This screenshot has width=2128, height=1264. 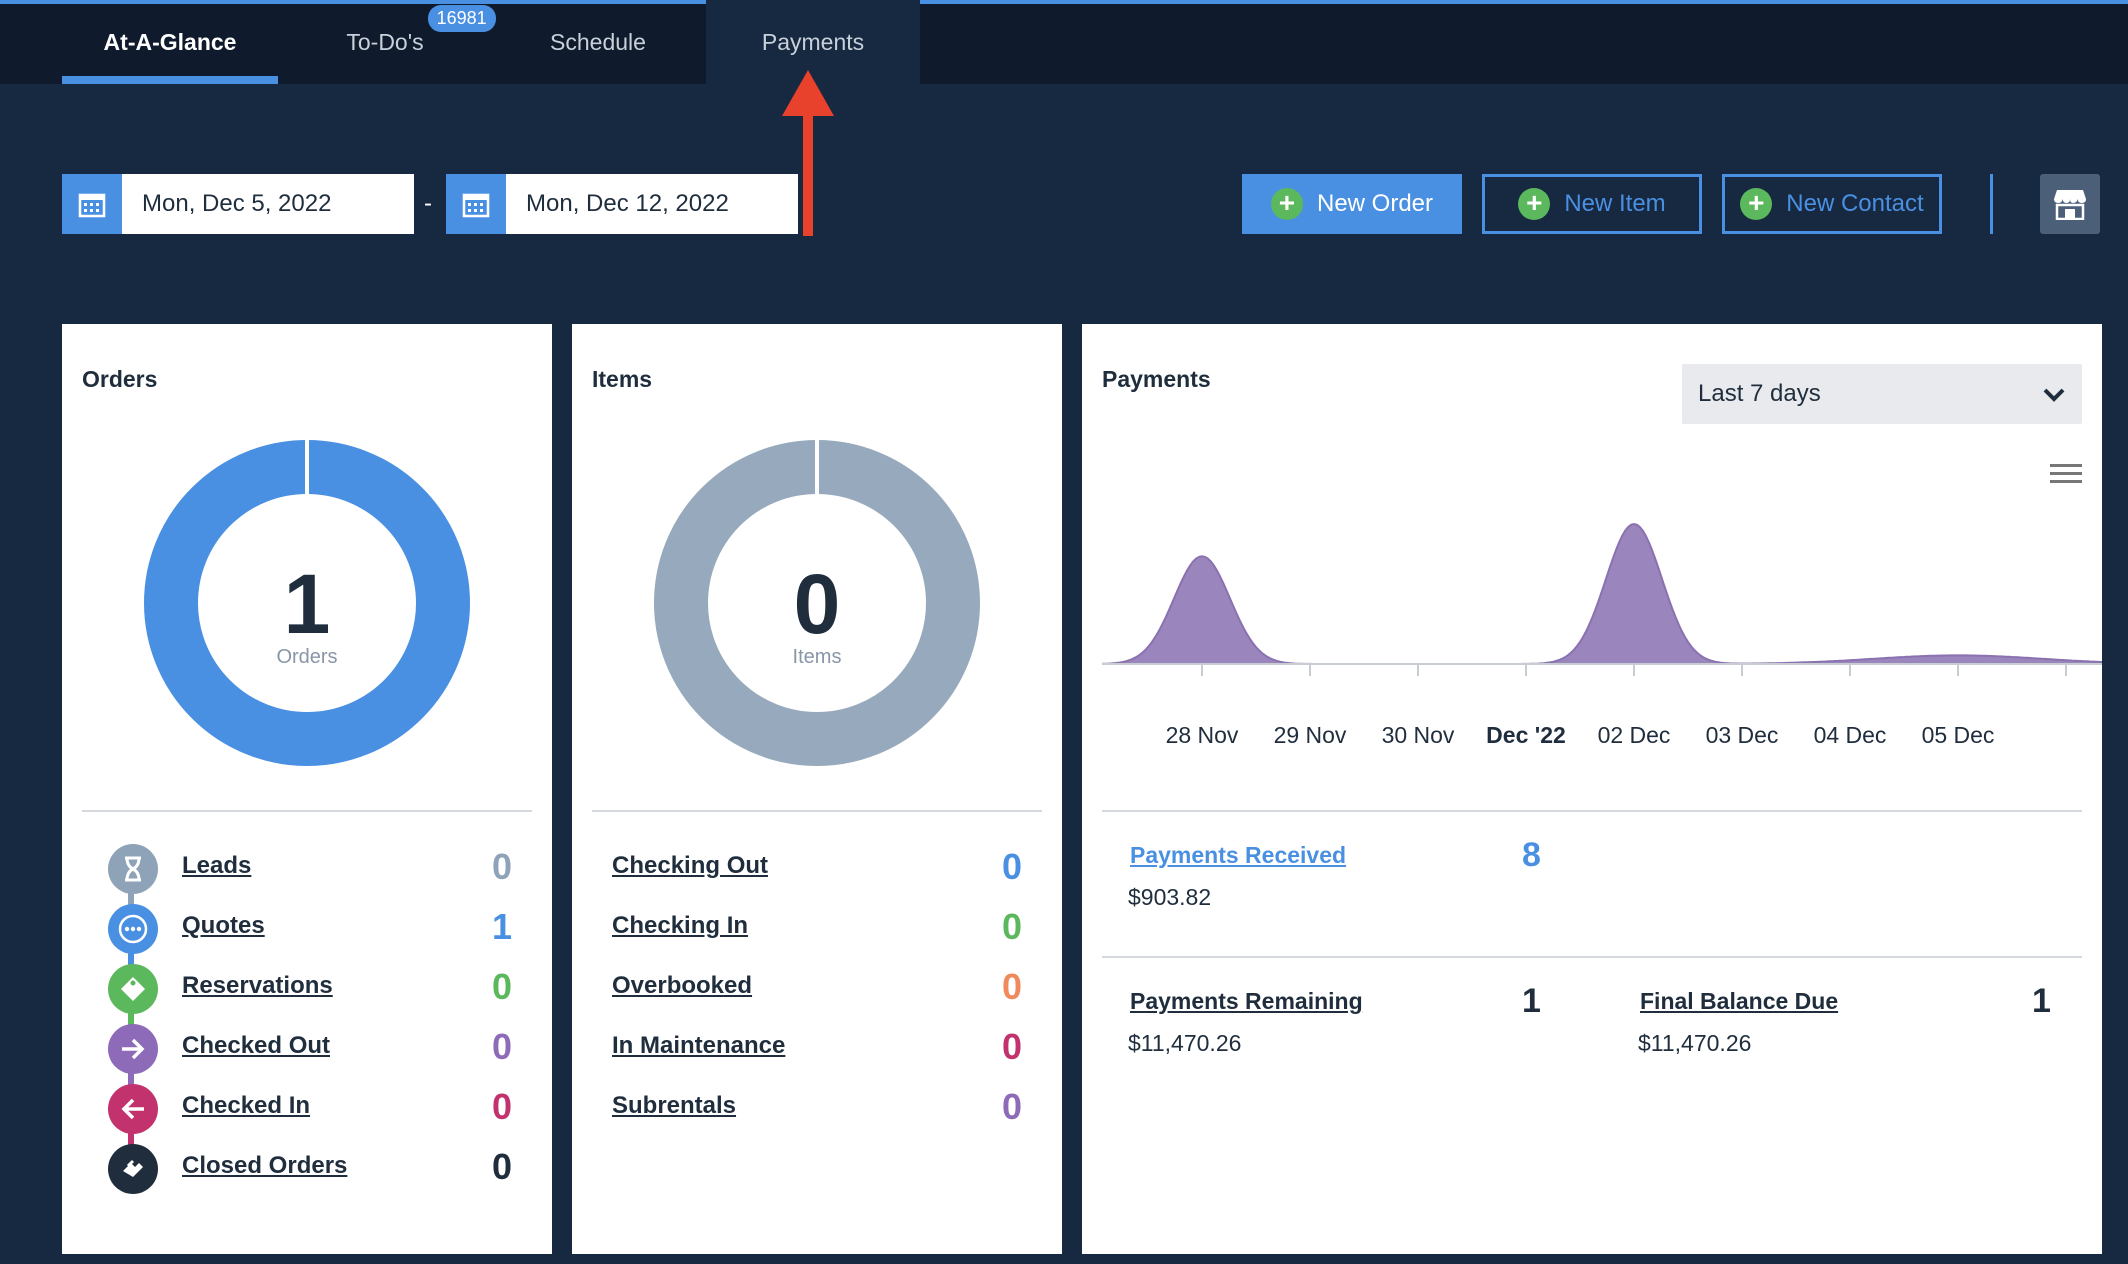 I want to click on new-order-button: + New Order, so click(x=1352, y=204).